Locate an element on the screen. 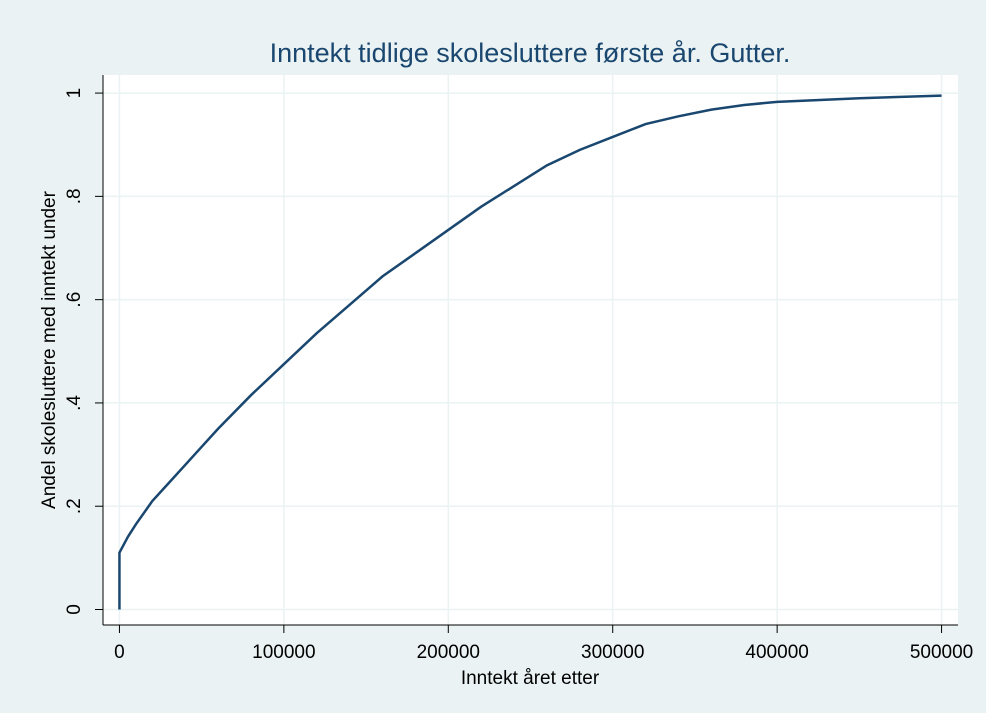 The width and height of the screenshot is (986, 713). y-tick-label: 1 is located at coordinates (74, 93).